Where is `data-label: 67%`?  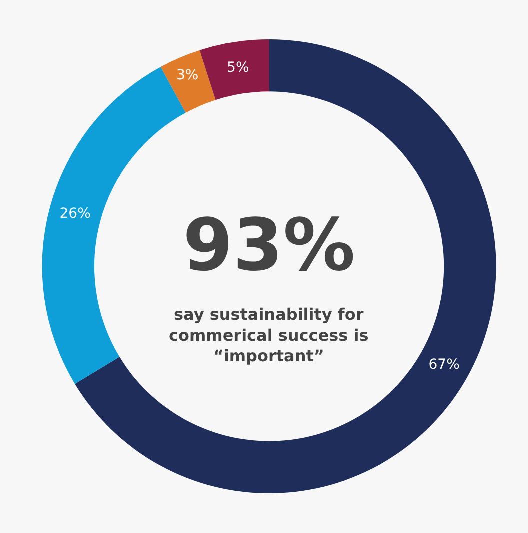 data-label: 67% is located at coordinates (444, 365).